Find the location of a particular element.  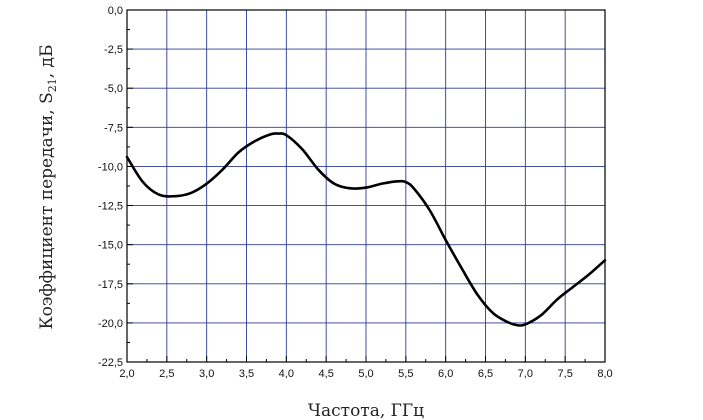

x-tick-label: 2,0 is located at coordinates (126, 374).